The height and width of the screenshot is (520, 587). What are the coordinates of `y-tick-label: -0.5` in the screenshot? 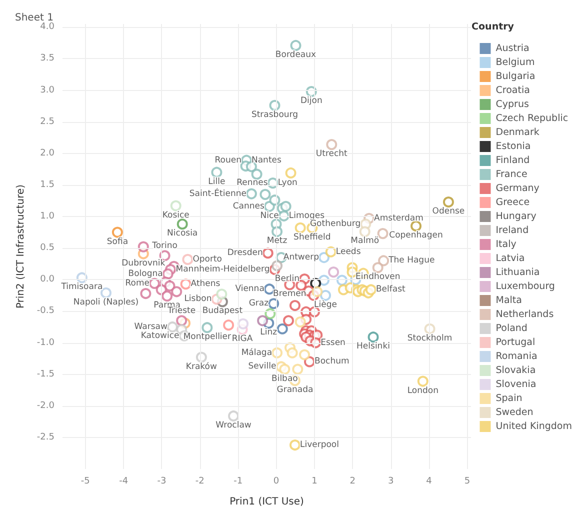 It's located at (45, 311).